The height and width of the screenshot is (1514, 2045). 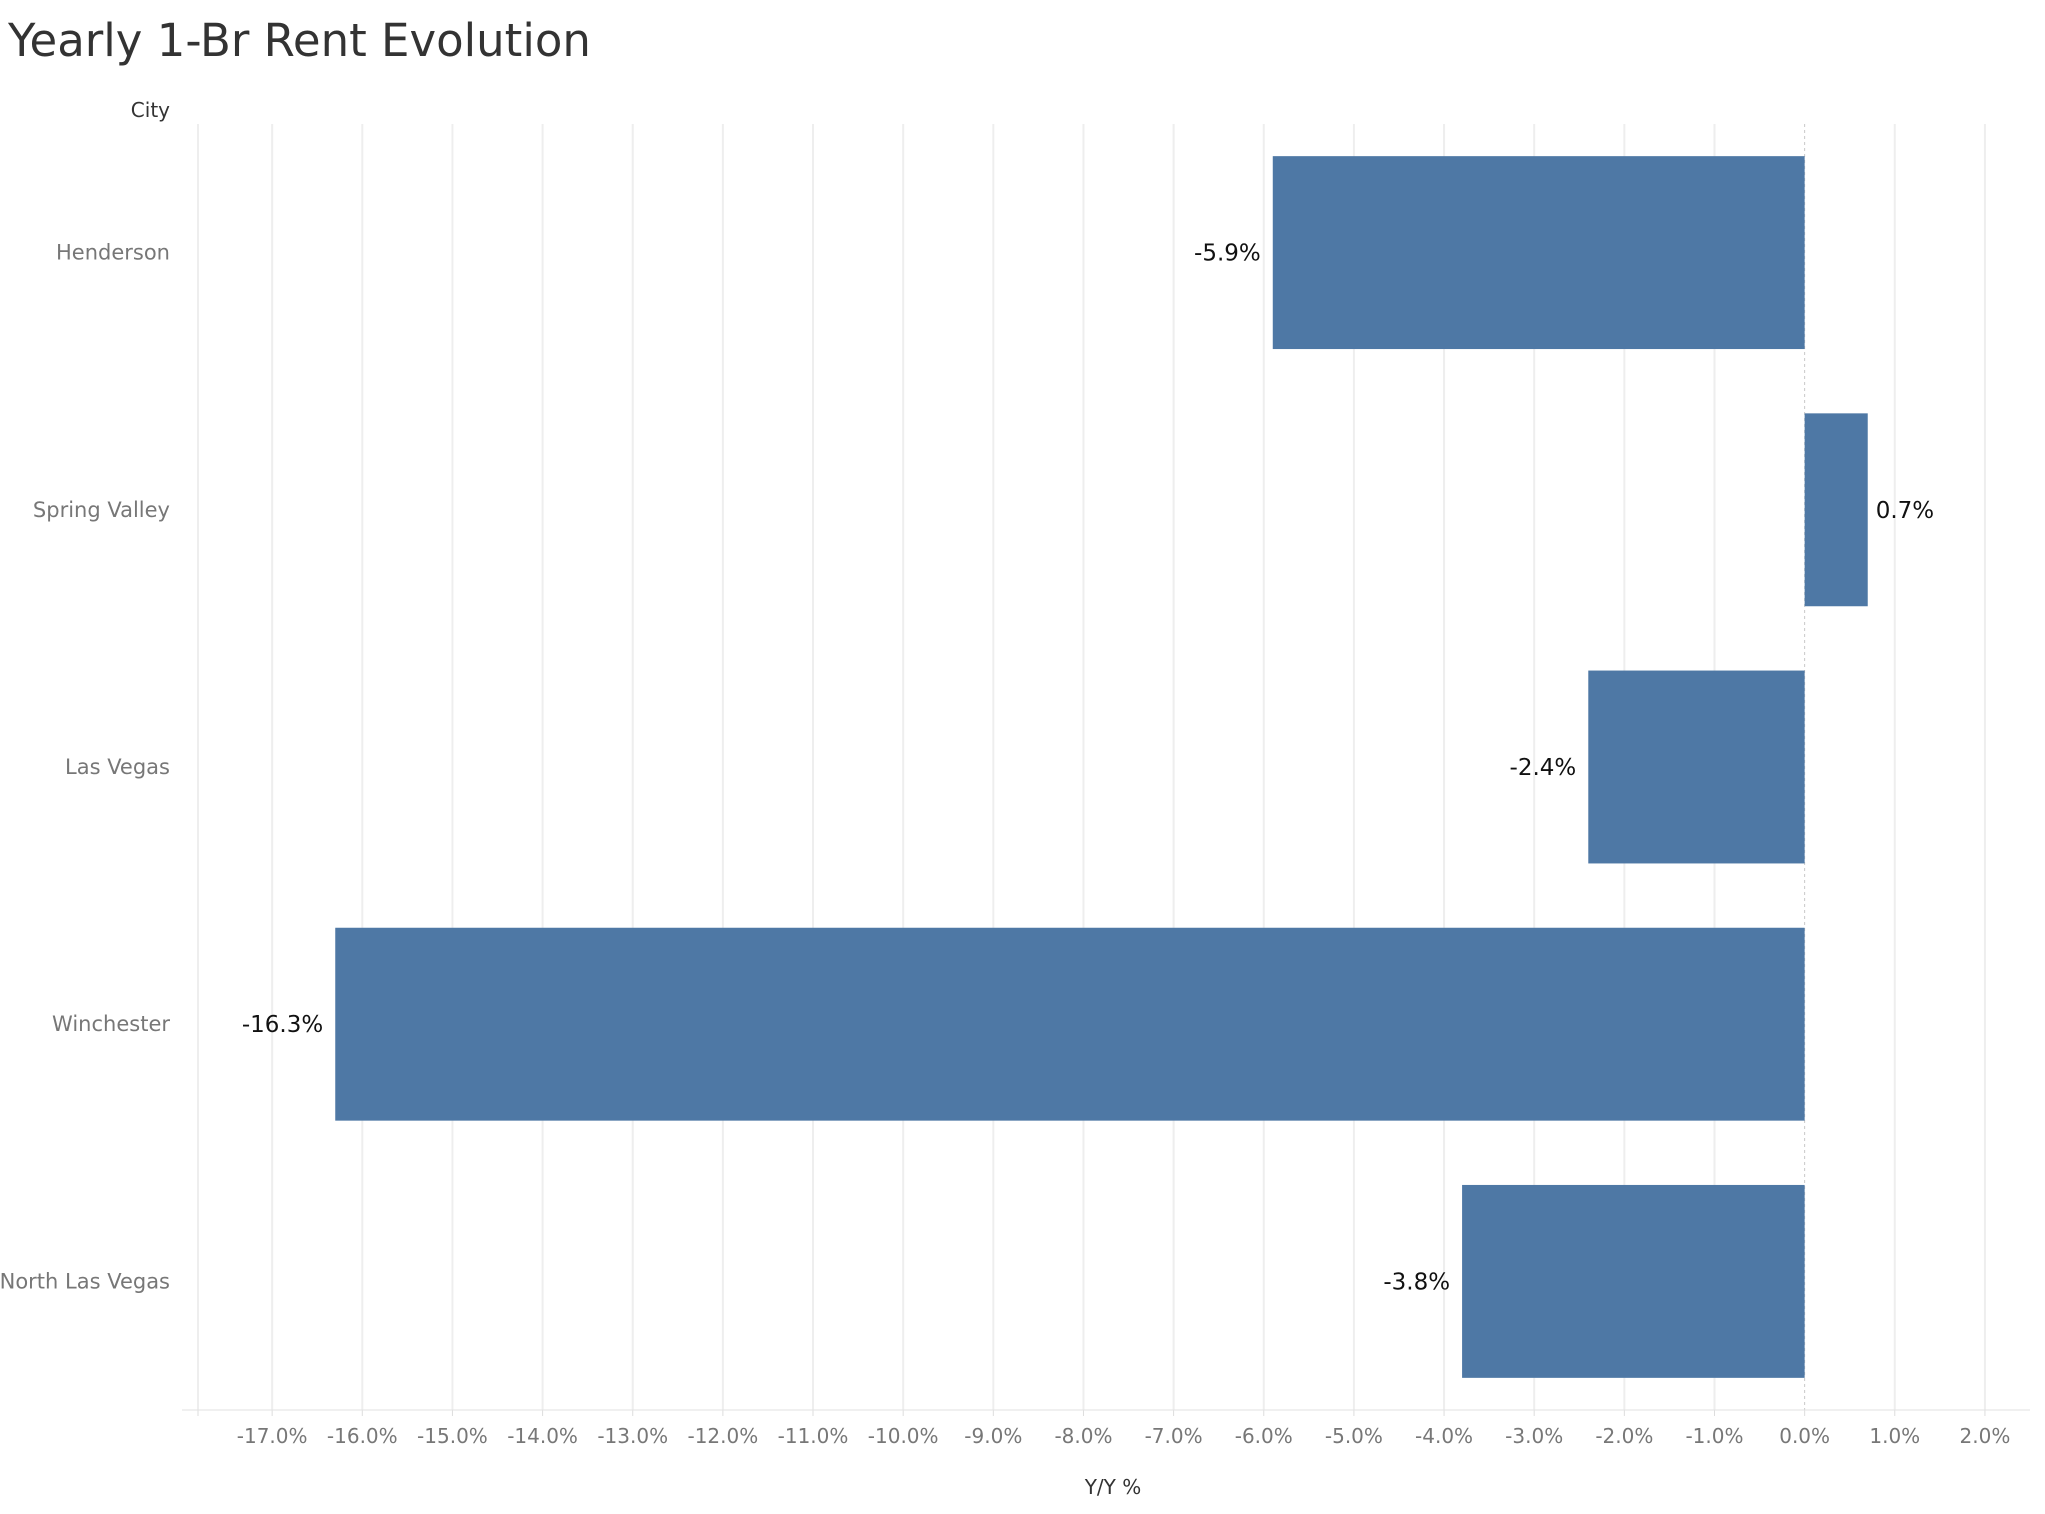 What do you see at coordinates (813, 1436) in the screenshot?
I see `x-tick-label: -11.0%` at bounding box center [813, 1436].